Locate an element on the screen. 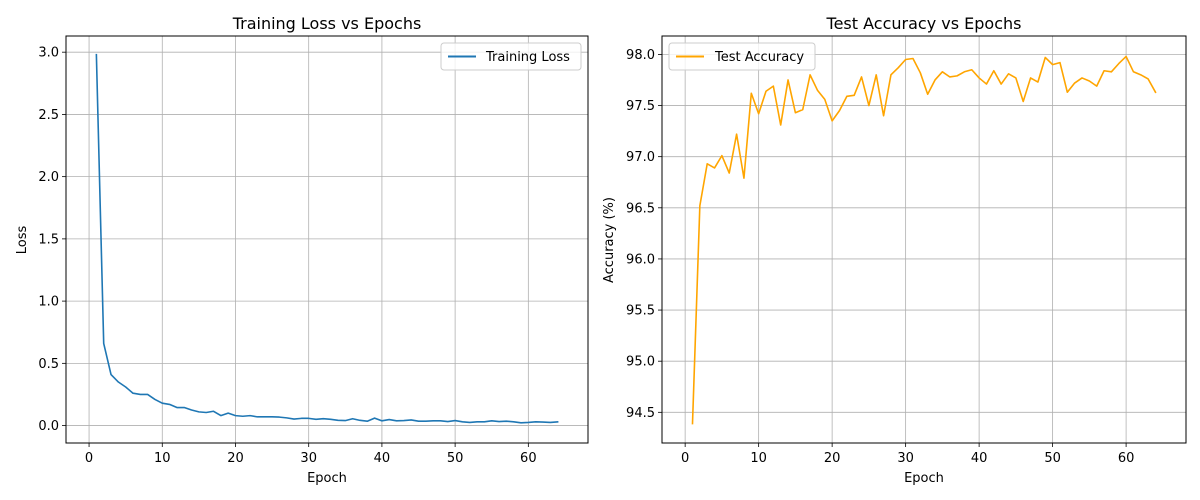  accuracy-chart-y-tick-label: 96.0 is located at coordinates (640, 259).